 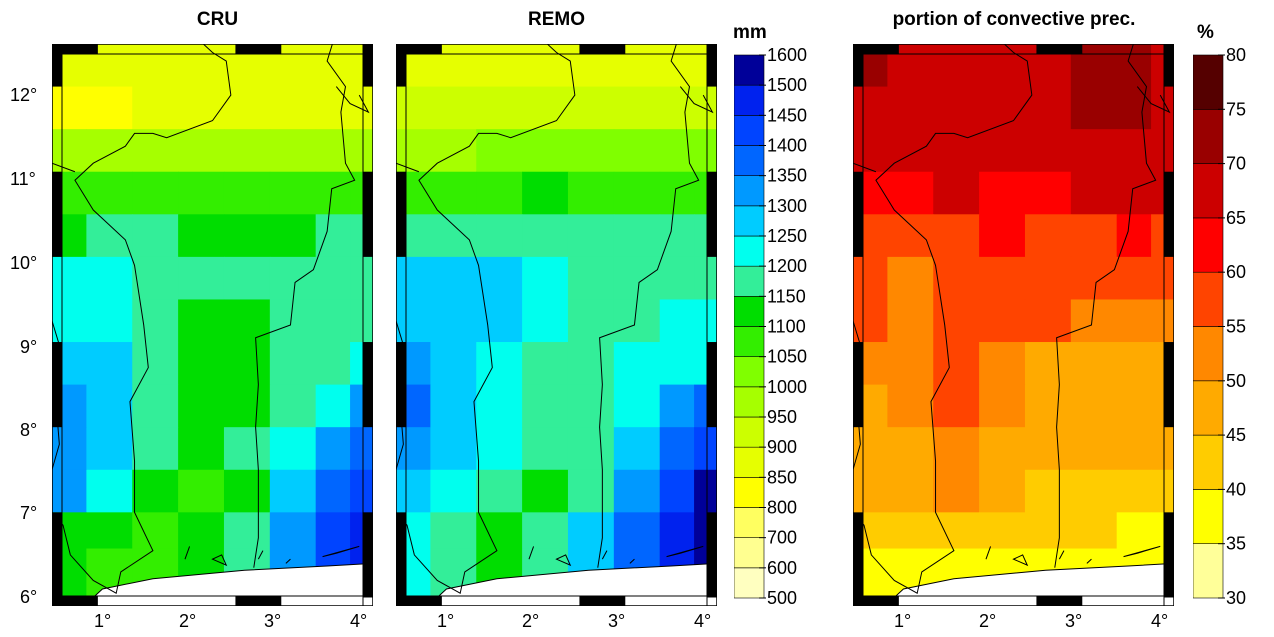 I want to click on colorbar-tick-label: 900, so click(x=782, y=447).